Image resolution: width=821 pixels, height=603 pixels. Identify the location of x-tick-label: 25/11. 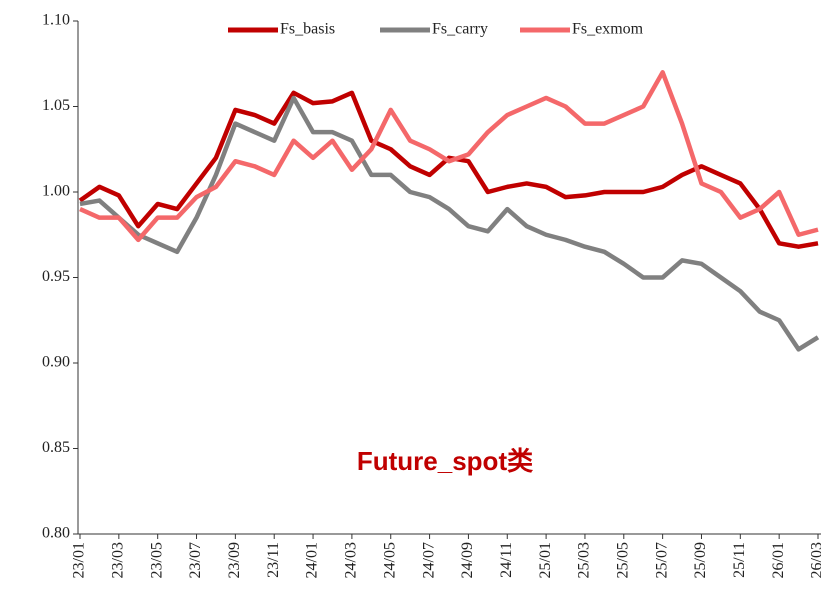
(739, 560).